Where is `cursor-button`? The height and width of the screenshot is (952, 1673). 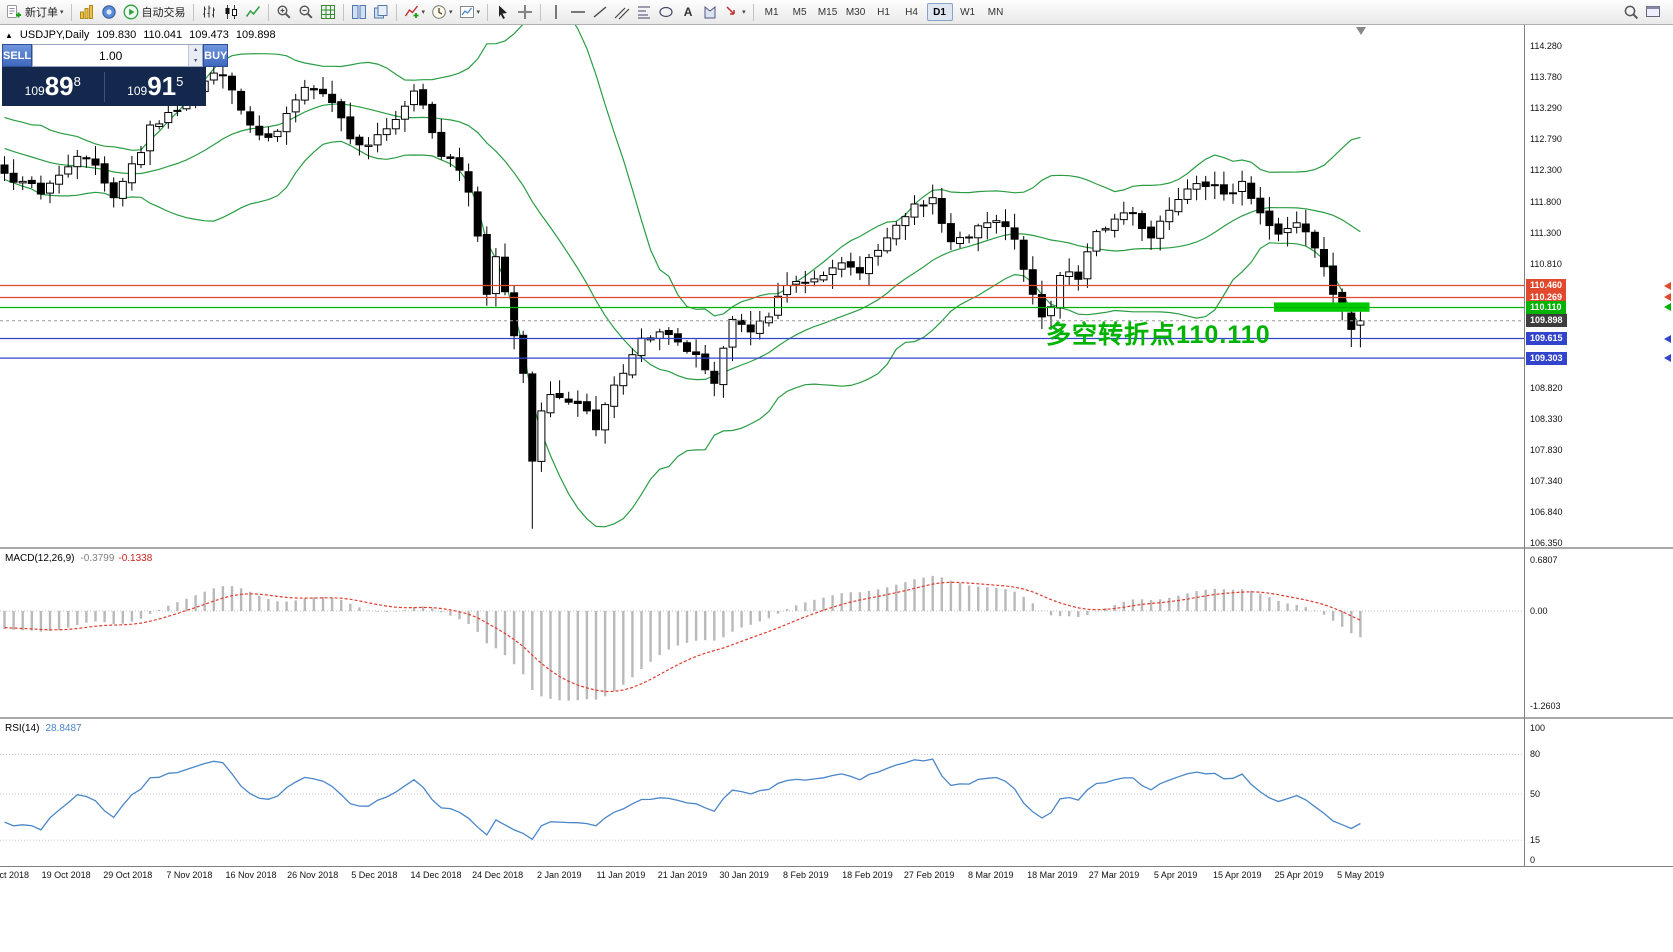 cursor-button is located at coordinates (503, 12).